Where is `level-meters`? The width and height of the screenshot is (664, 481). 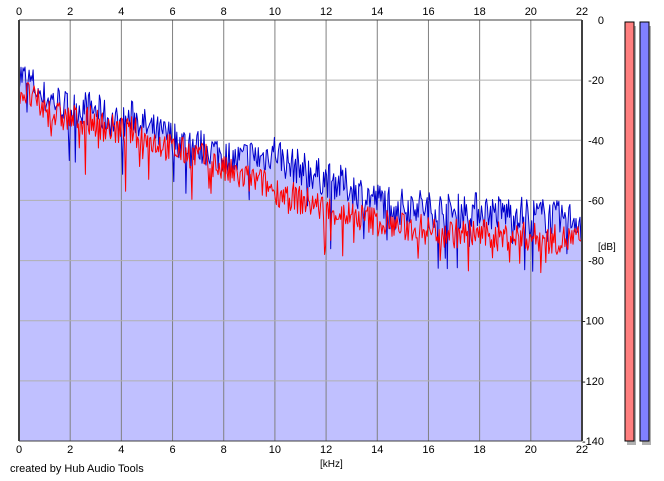 level-meters is located at coordinates (637, 233).